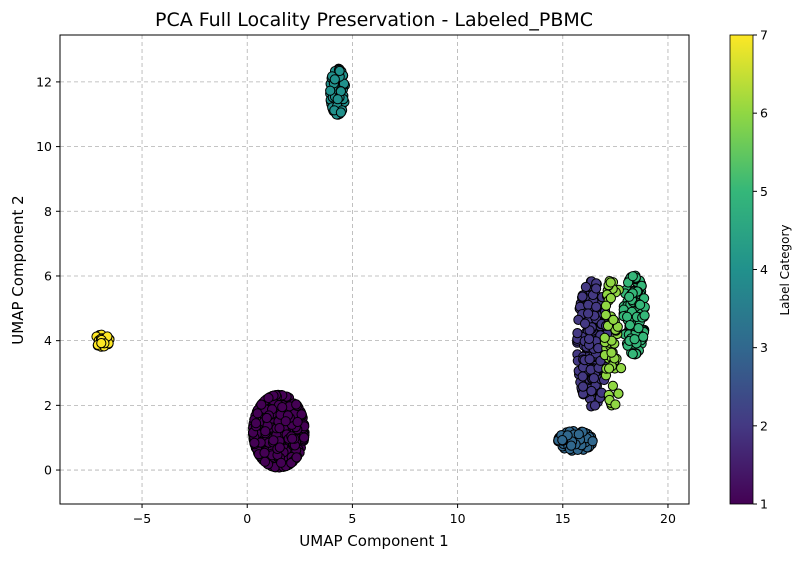 This screenshot has height=564, width=800. What do you see at coordinates (48, 211) in the screenshot?
I see `y-tick-label: 8` at bounding box center [48, 211].